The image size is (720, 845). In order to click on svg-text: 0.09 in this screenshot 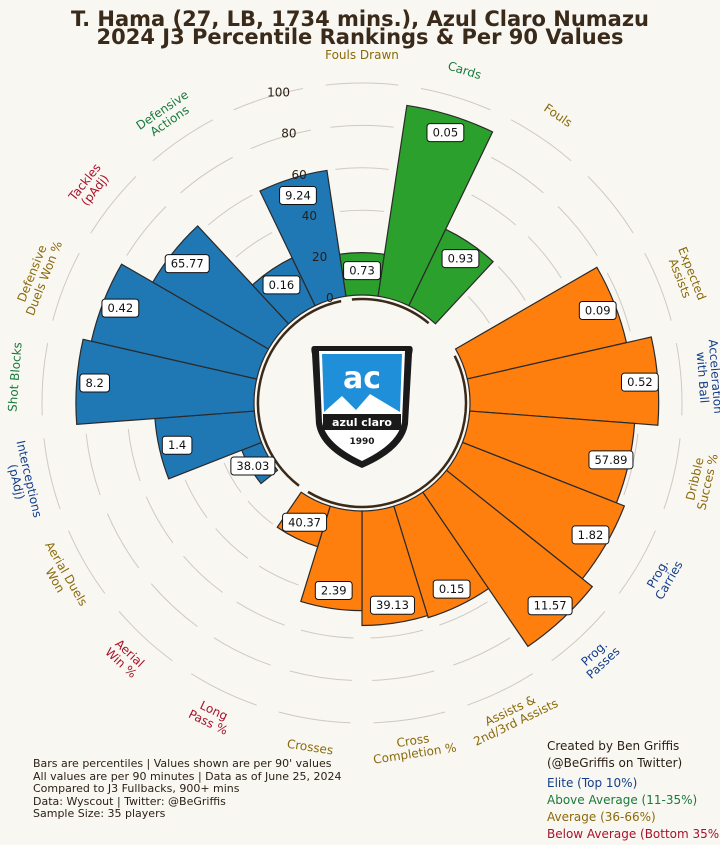, I will do `click(598, 310)`.